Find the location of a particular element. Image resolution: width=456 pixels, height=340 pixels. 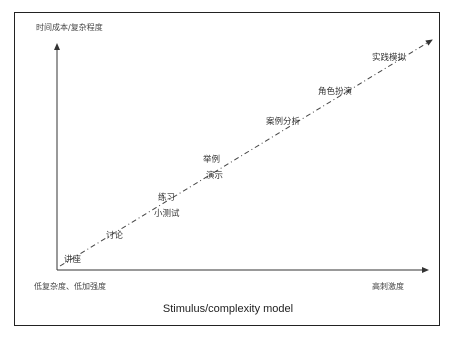

stage-label-demo: 演示 is located at coordinates (214, 175).